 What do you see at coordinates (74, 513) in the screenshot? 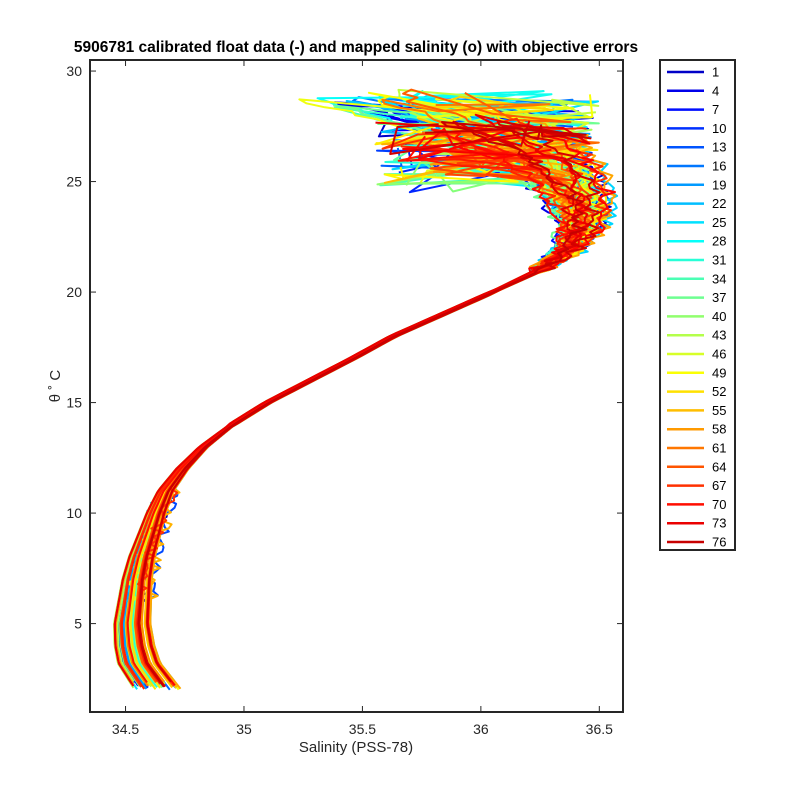
I see `y-tick-label: 10` at bounding box center [74, 513].